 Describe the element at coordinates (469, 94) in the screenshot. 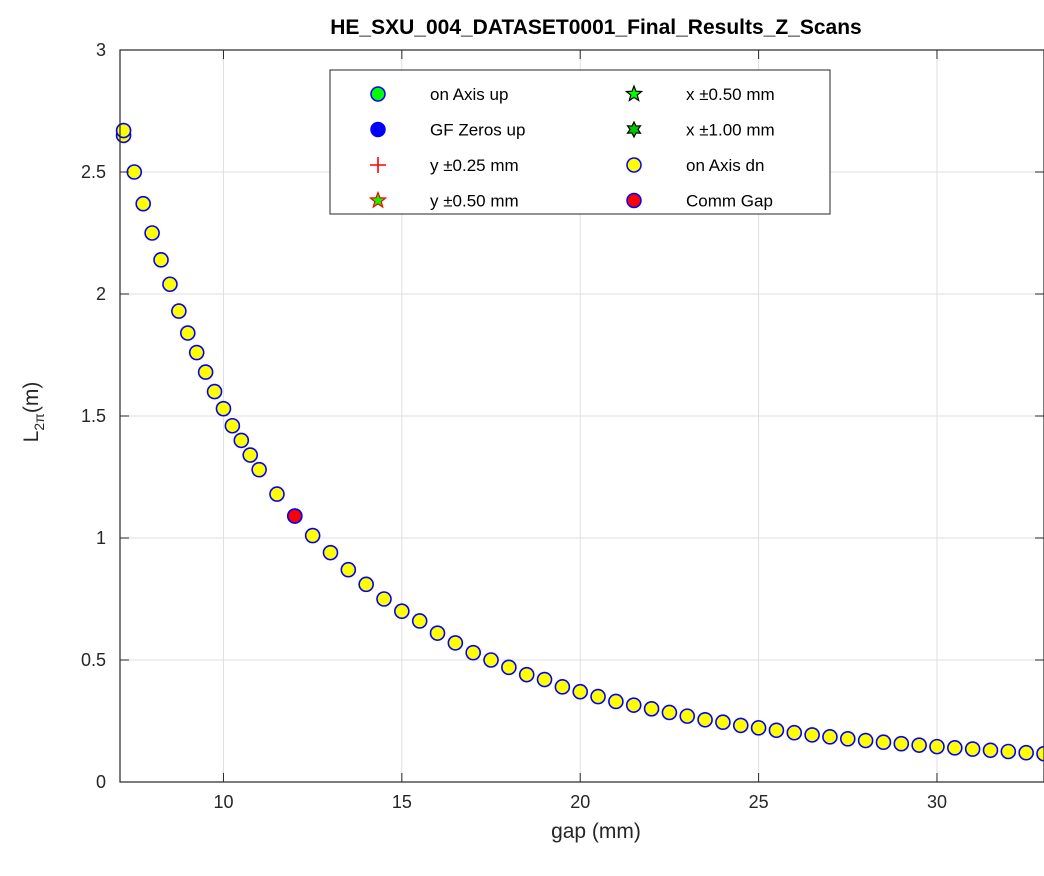

I see `legend-label: on Axis up` at that location.